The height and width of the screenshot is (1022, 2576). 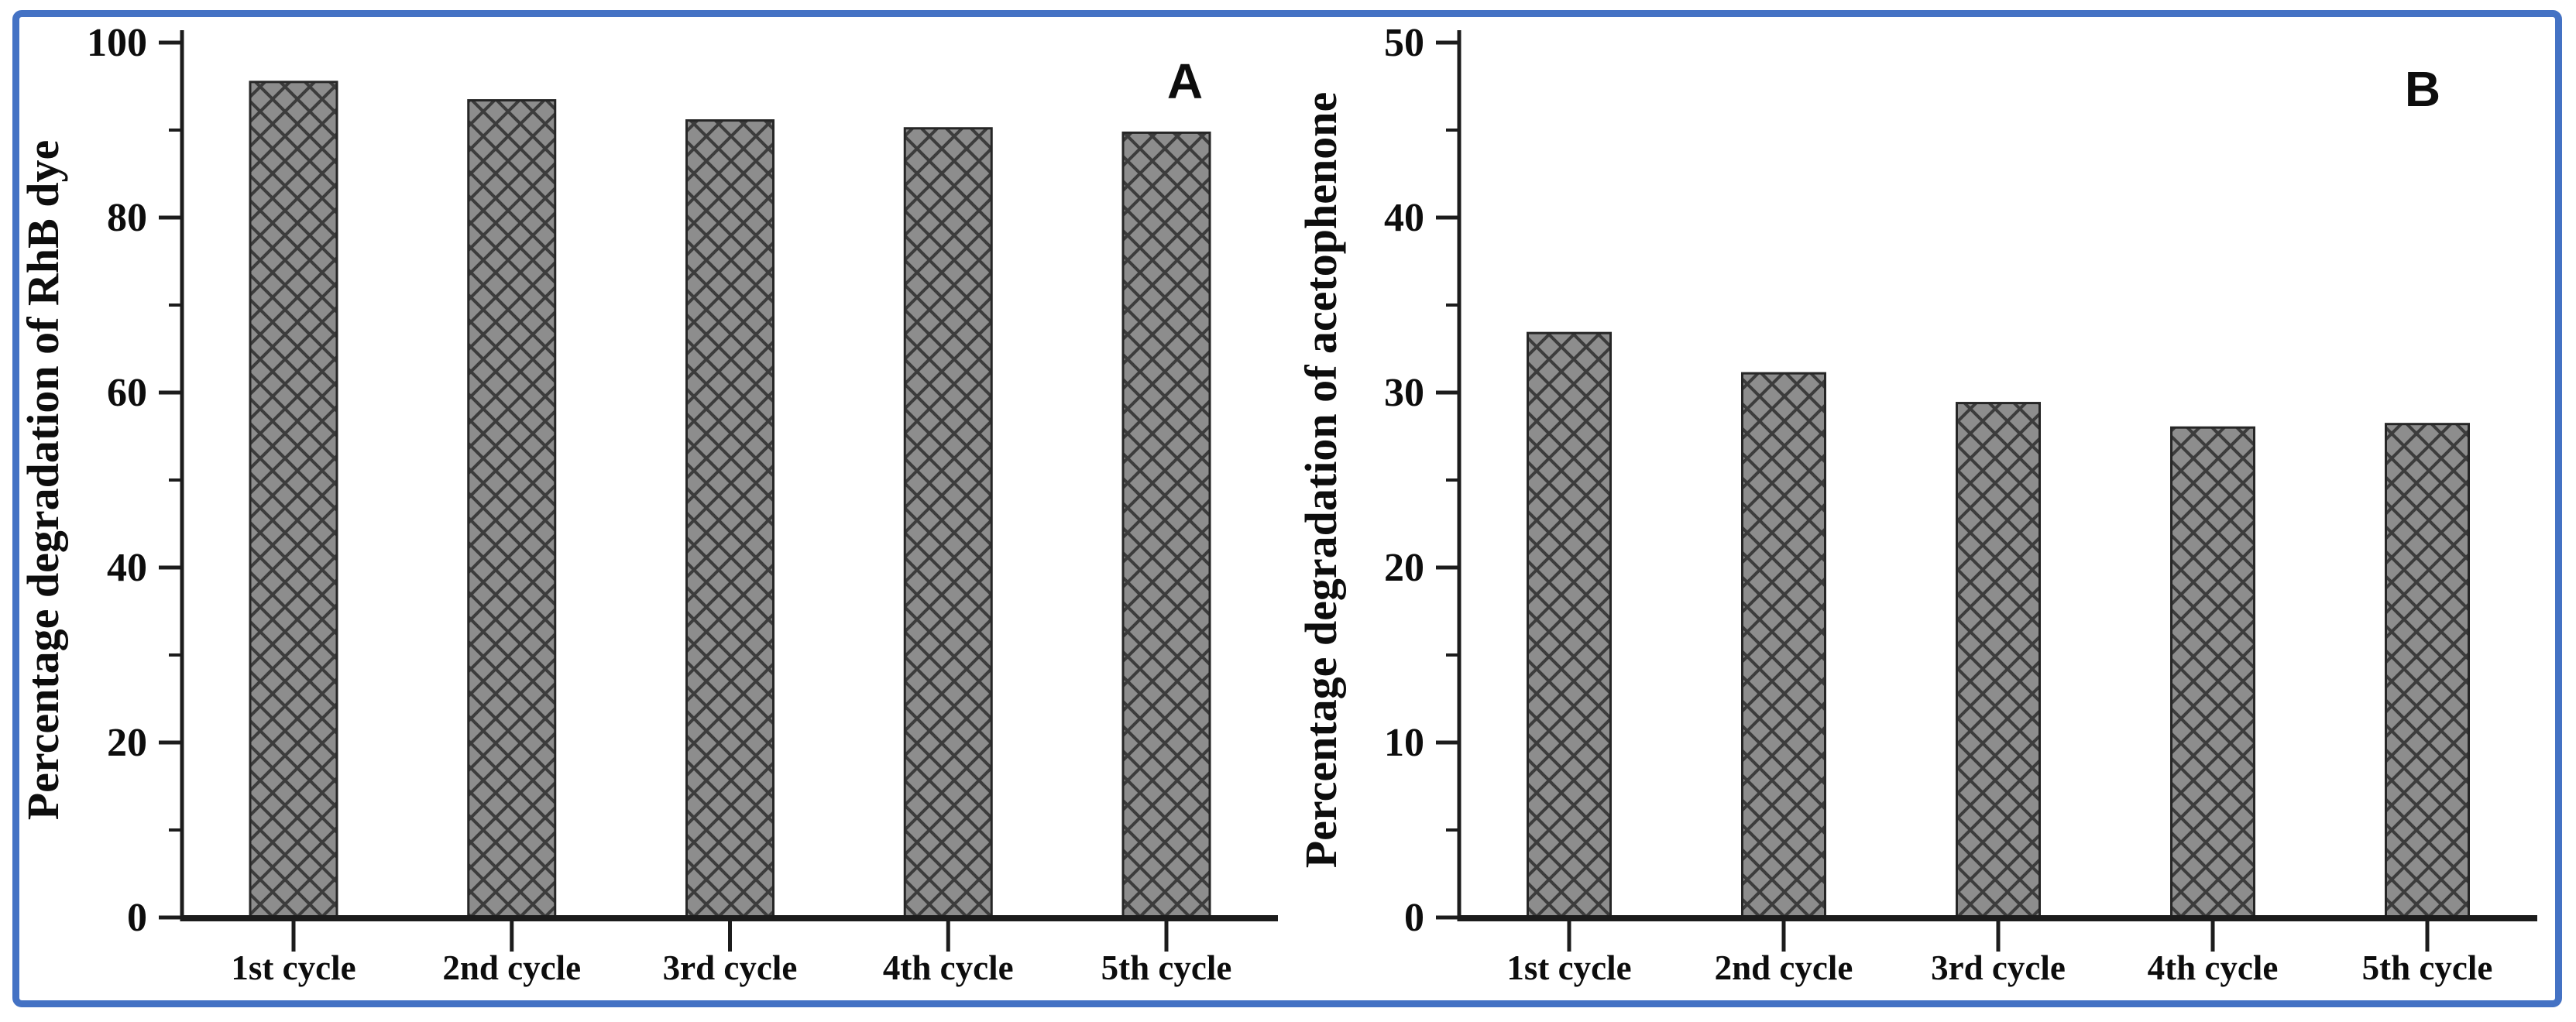 I want to click on y-tick-label: 50, so click(x=1404, y=43).